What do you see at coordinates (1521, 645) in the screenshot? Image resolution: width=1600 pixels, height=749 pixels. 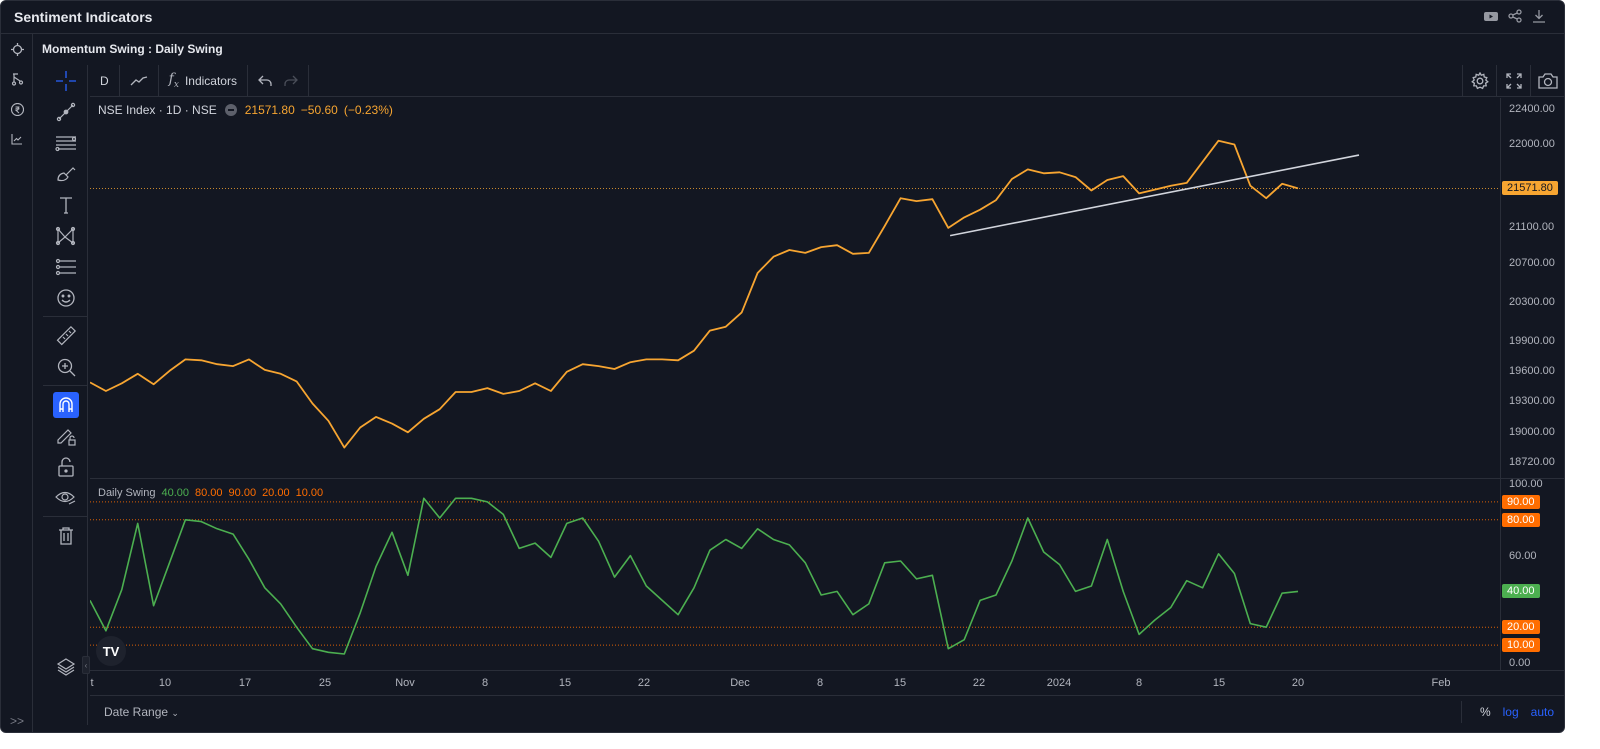 I see `indicator-level-badge: 10.00` at bounding box center [1521, 645].